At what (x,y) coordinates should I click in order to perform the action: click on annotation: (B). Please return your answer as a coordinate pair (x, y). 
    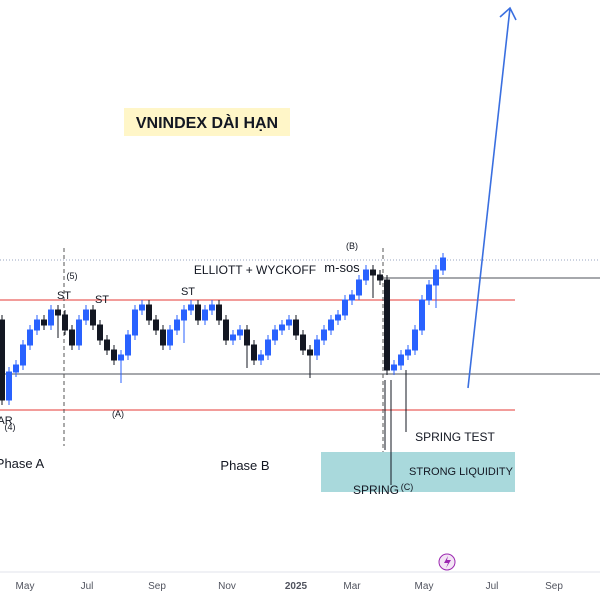
    Looking at the image, I should click on (352, 246).